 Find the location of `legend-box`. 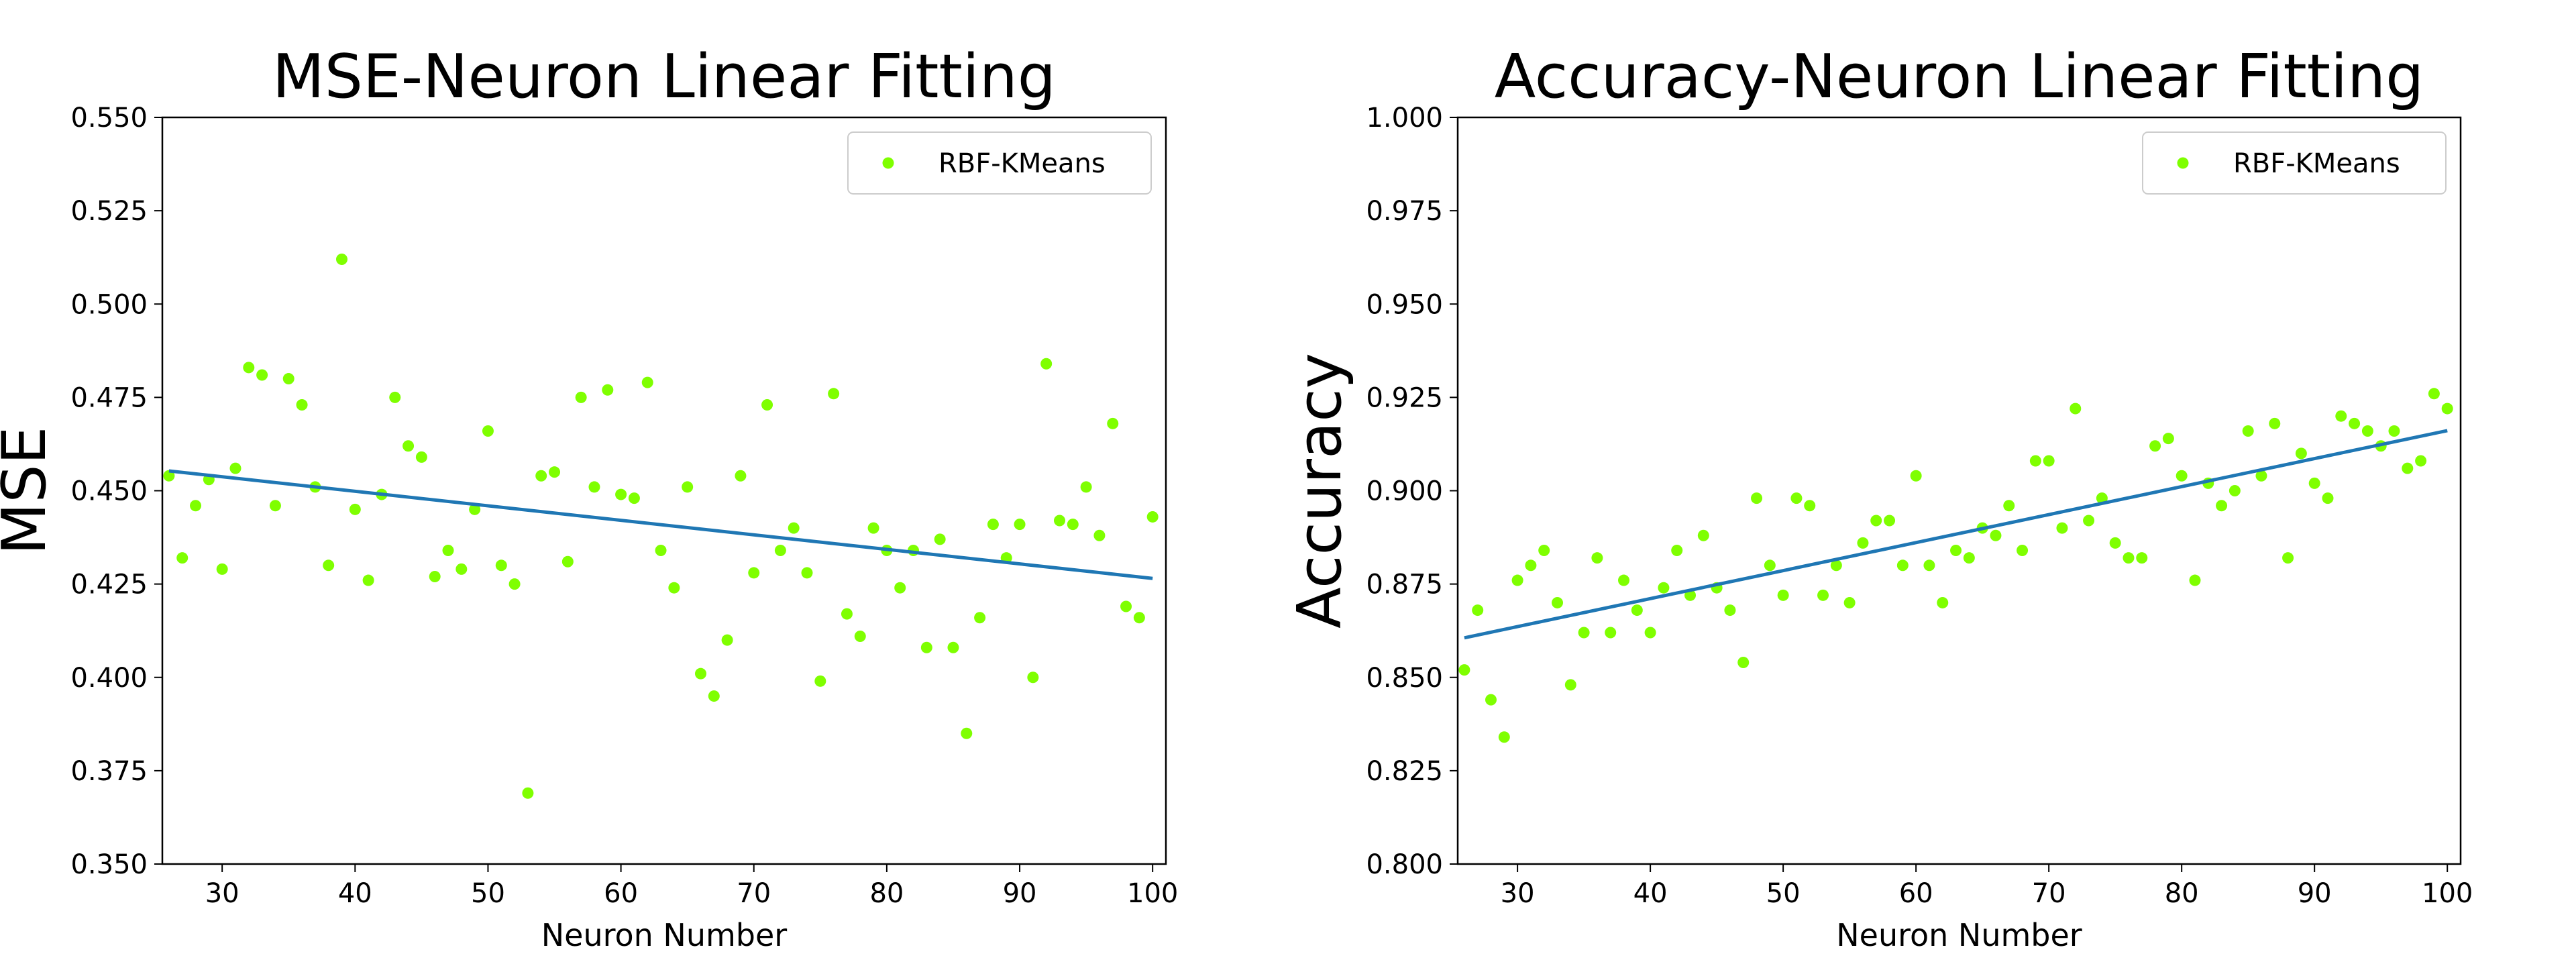

legend-box is located at coordinates (999, 163).